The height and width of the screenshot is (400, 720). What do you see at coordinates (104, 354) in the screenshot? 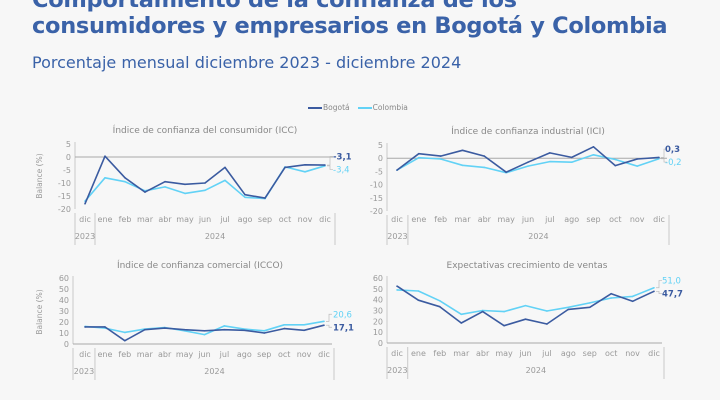
I see `x-tick-label: ene` at bounding box center [104, 354].